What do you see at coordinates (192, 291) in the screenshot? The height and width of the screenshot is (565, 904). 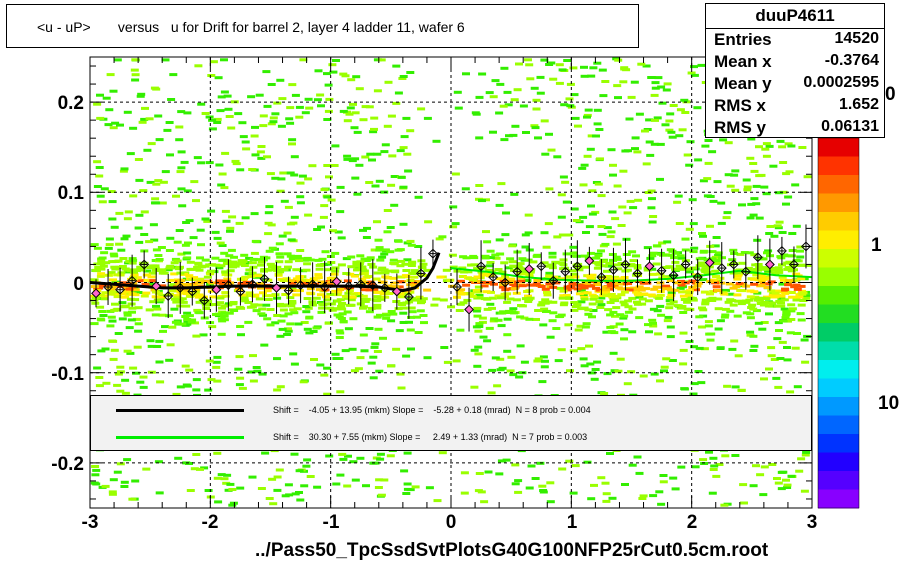 I see `data-point` at bounding box center [192, 291].